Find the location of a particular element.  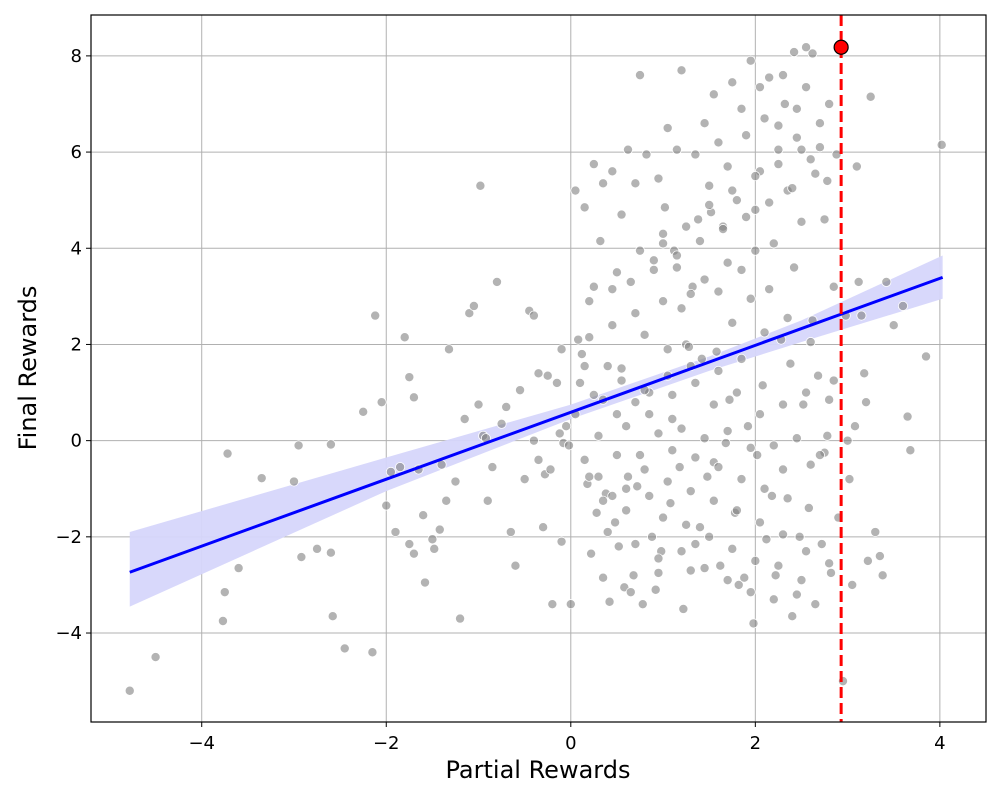

y-tick-label: 4 is located at coordinates (76, 248).